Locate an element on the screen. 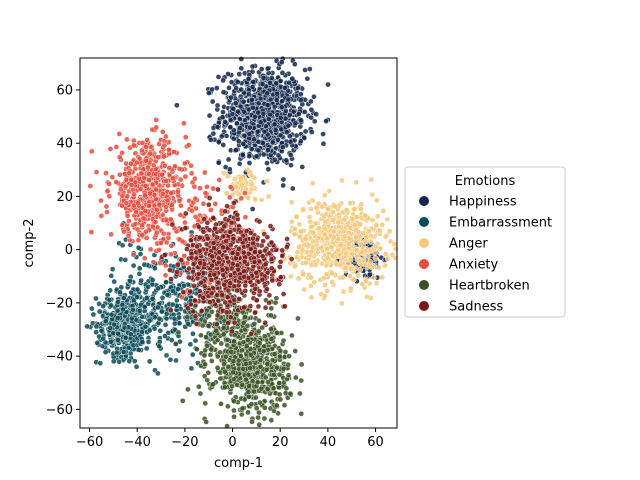 The height and width of the screenshot is (480, 640). legend-entry-label: Sadness is located at coordinates (476, 307).